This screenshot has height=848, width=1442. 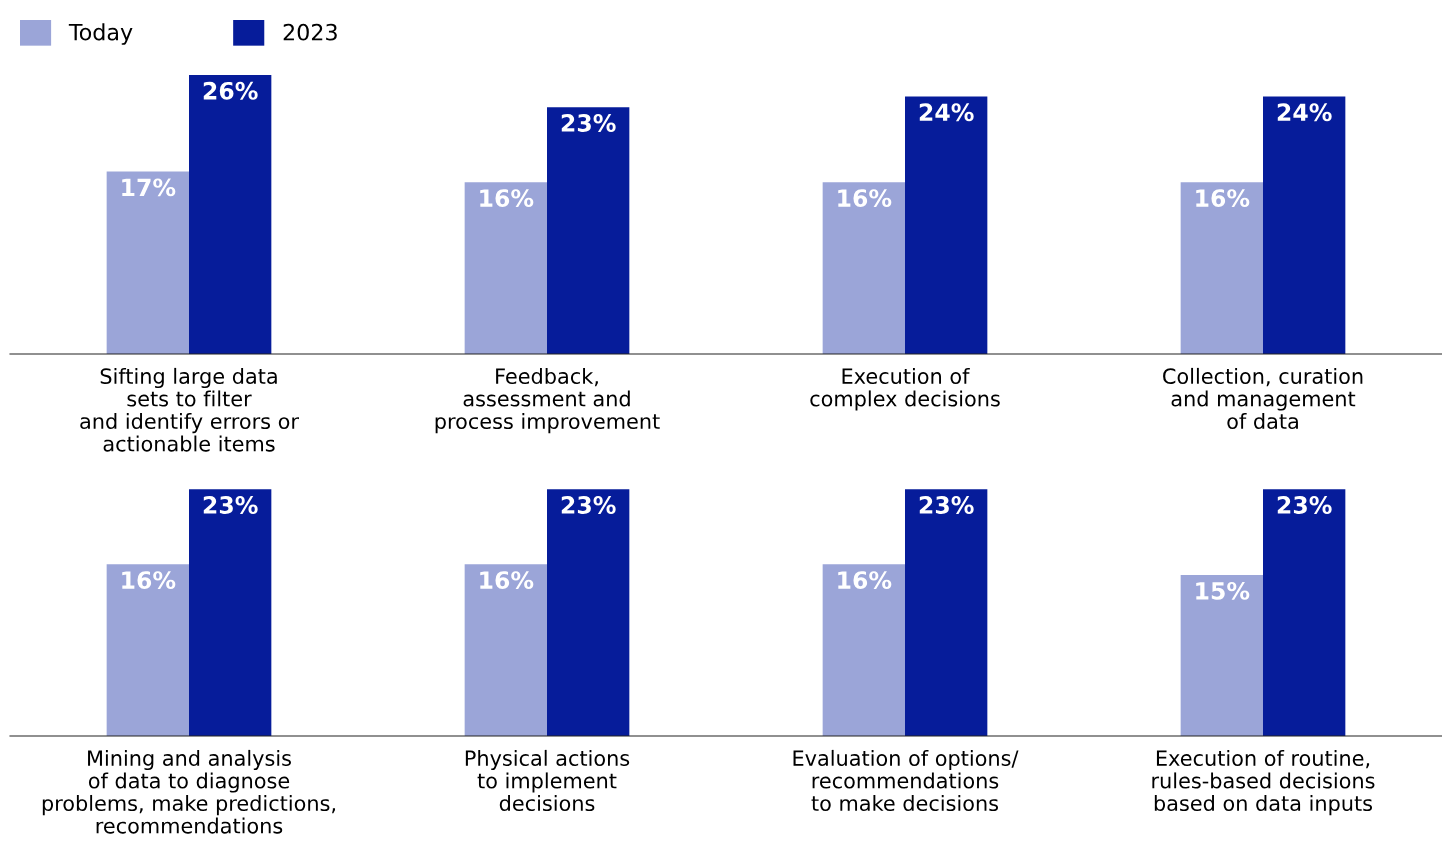 I want to click on x-tick-label: Execution of complex decisions, so click(x=905, y=389).